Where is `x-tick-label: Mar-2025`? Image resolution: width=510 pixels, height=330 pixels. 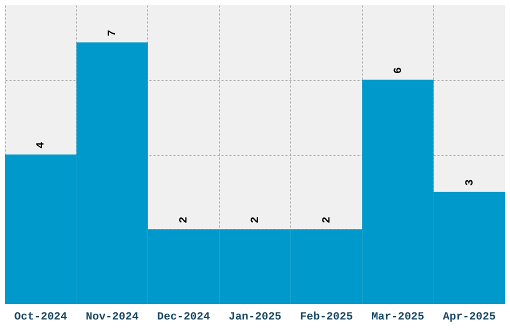 x-tick-label: Mar-2025 is located at coordinates (398, 318).